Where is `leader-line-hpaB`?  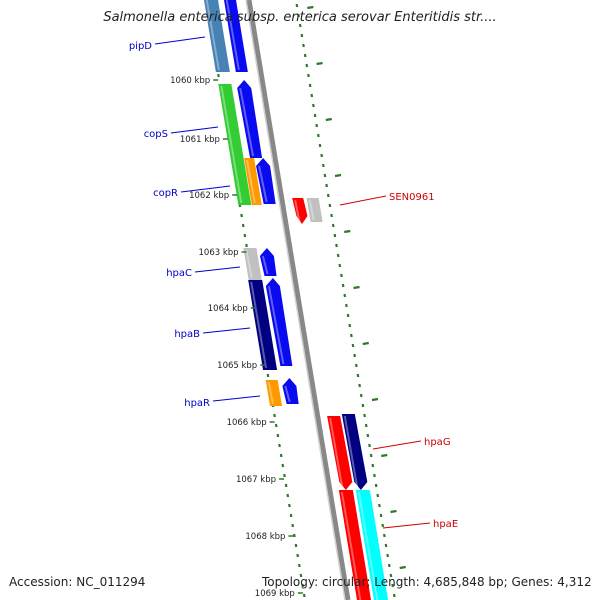
leader-line-hpaB is located at coordinates (226, 330).